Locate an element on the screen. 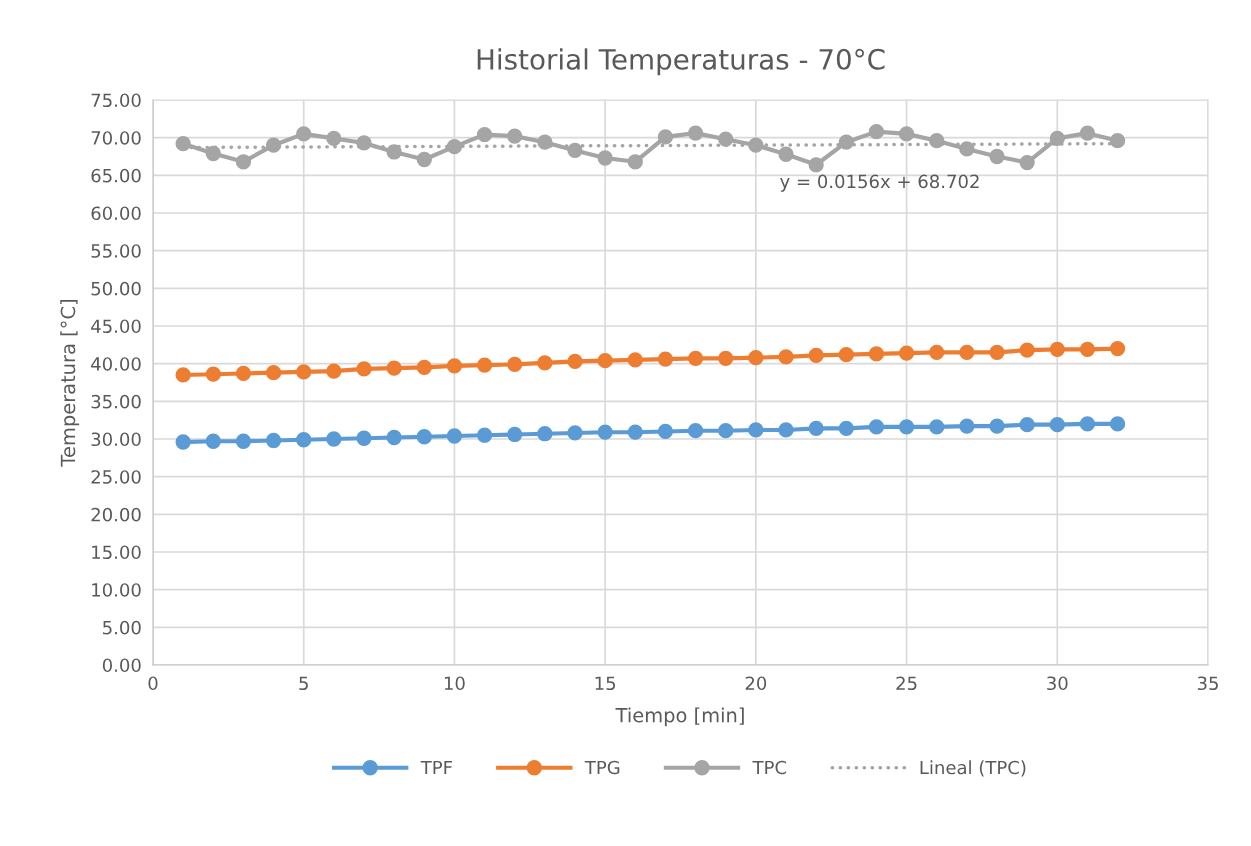  chart-title: Historial Temperaturas - 70°C is located at coordinates (681, 62).